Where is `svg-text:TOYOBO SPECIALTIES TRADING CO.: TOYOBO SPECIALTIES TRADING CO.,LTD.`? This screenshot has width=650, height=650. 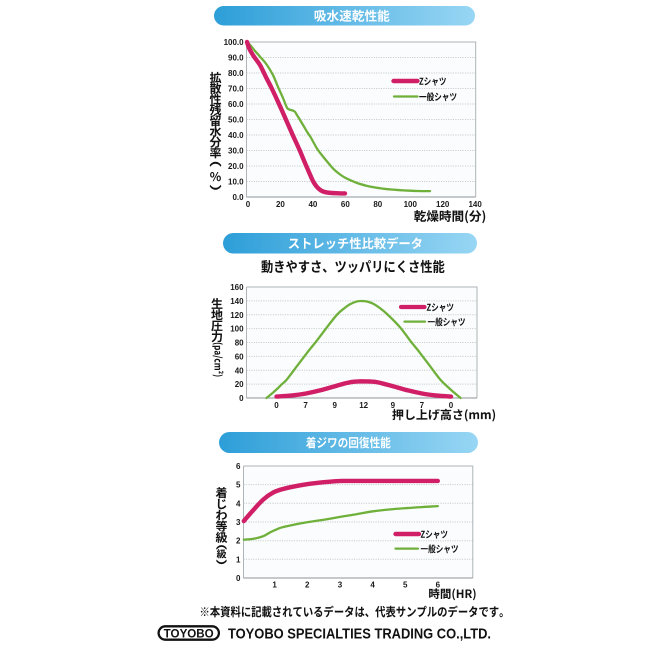
svg-text:TOYOBO SPECIALTIES TRADING CO.: TOYOBO SPECIALTIES TRADING CO.,LTD. is located at coordinates (359, 634).